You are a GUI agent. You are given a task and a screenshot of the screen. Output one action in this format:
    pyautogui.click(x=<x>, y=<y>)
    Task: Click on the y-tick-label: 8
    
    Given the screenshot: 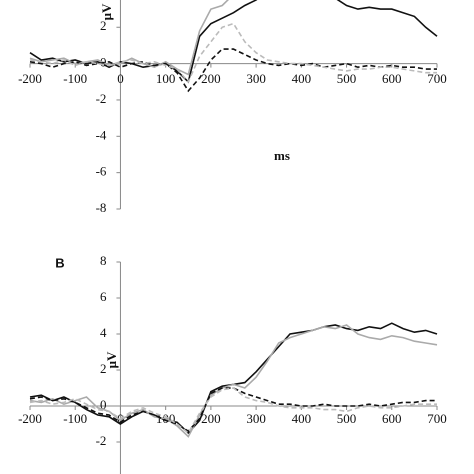 What is the action you would take?
    pyautogui.click(x=103, y=260)
    